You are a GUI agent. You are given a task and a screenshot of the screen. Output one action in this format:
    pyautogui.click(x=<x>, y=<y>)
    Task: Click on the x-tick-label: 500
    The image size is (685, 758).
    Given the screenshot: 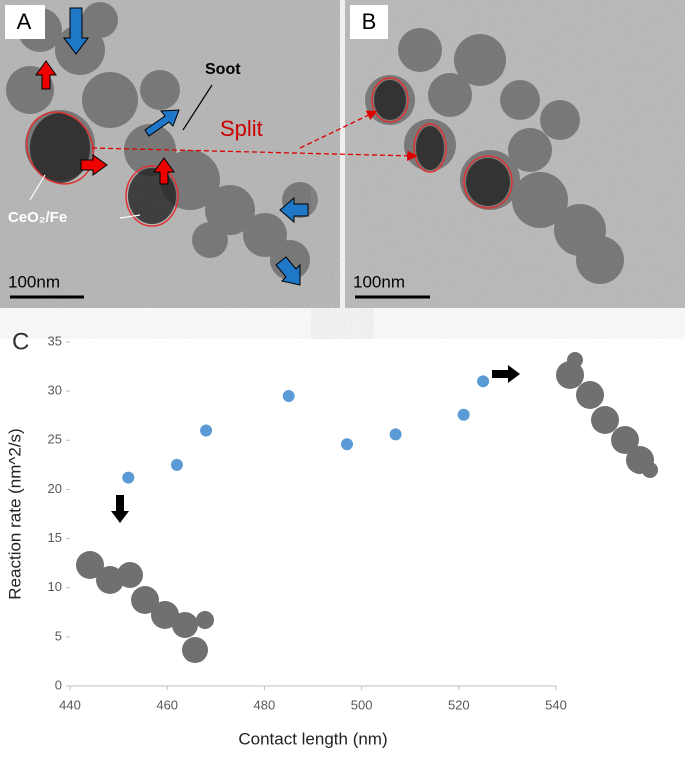 What is the action you would take?
    pyautogui.click(x=362, y=704)
    